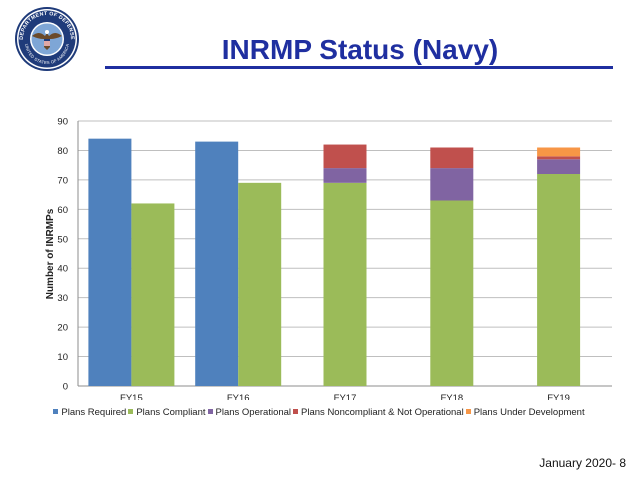 This screenshot has height=478, width=638. What do you see at coordinates (345, 396) in the screenshot?
I see `x-tick-label: FY17` at bounding box center [345, 396].